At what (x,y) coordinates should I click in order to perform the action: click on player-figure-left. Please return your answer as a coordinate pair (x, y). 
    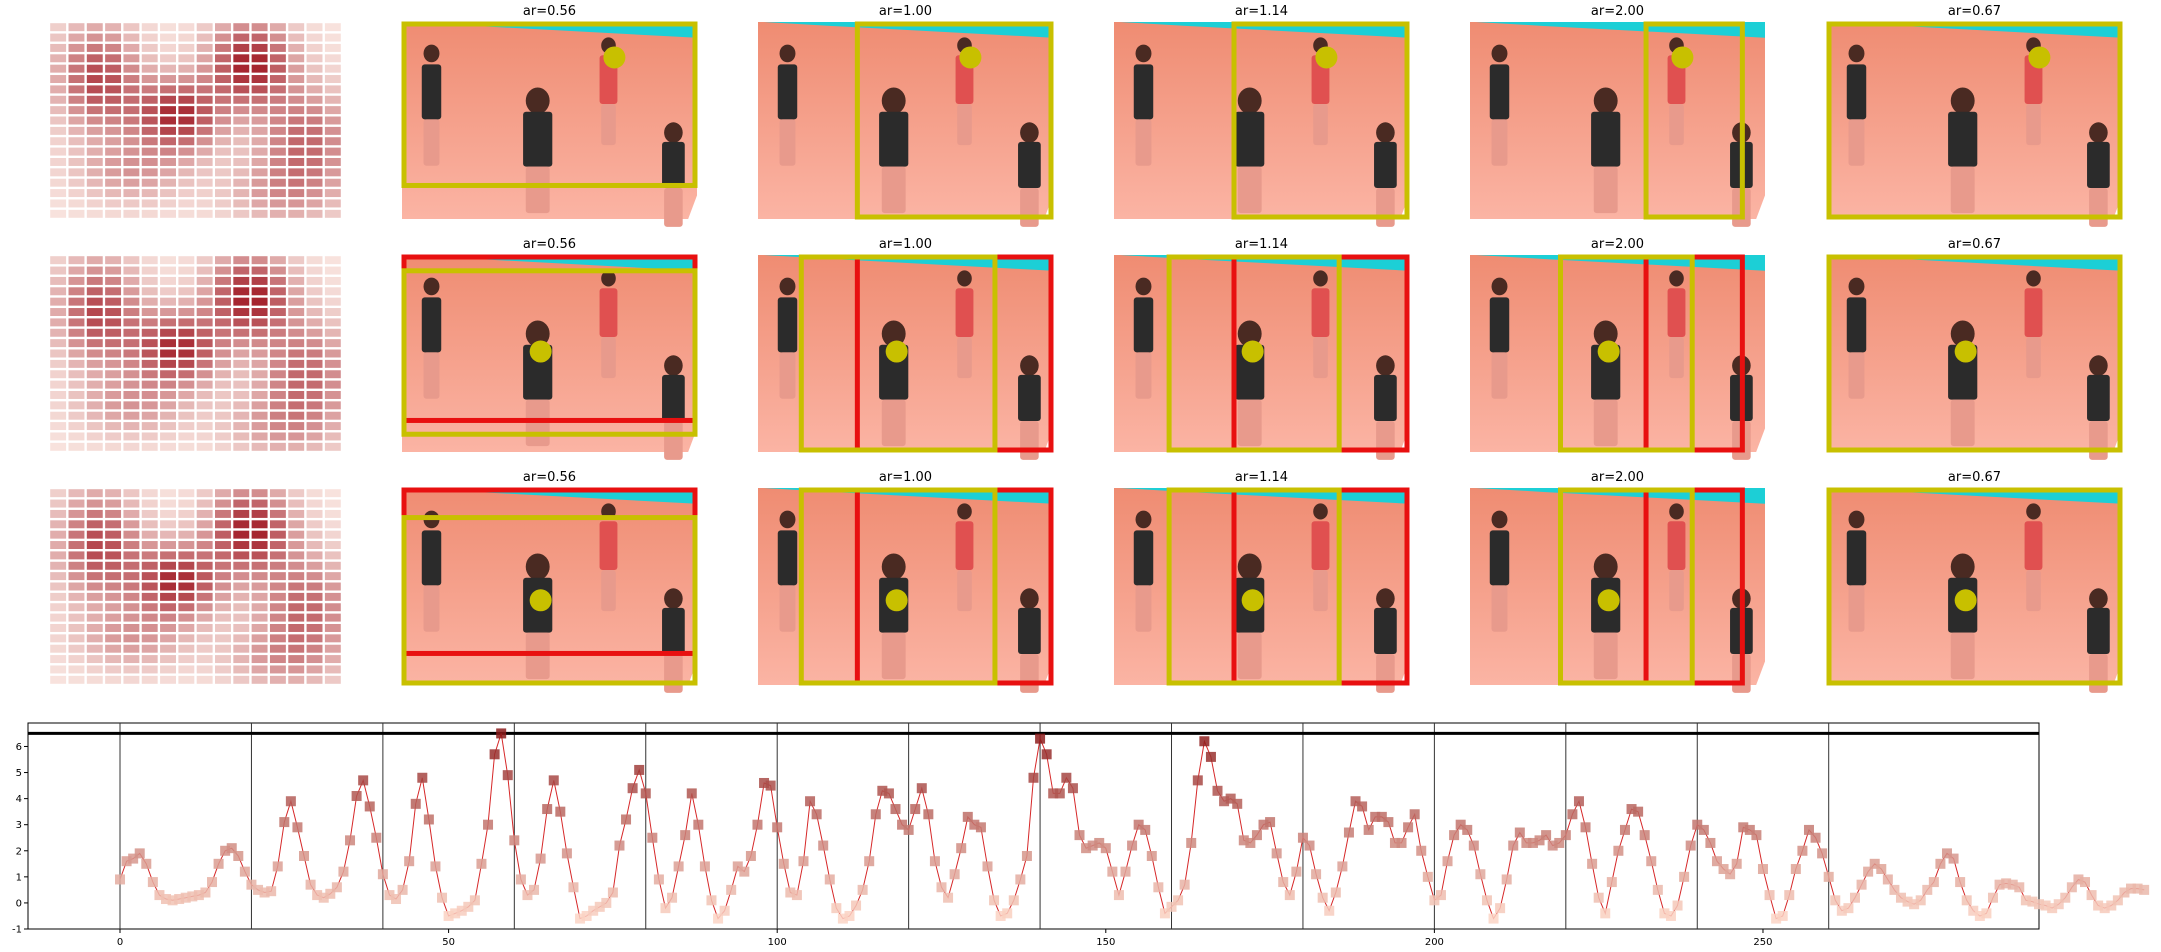
    Looking at the image, I should click on (431, 105).